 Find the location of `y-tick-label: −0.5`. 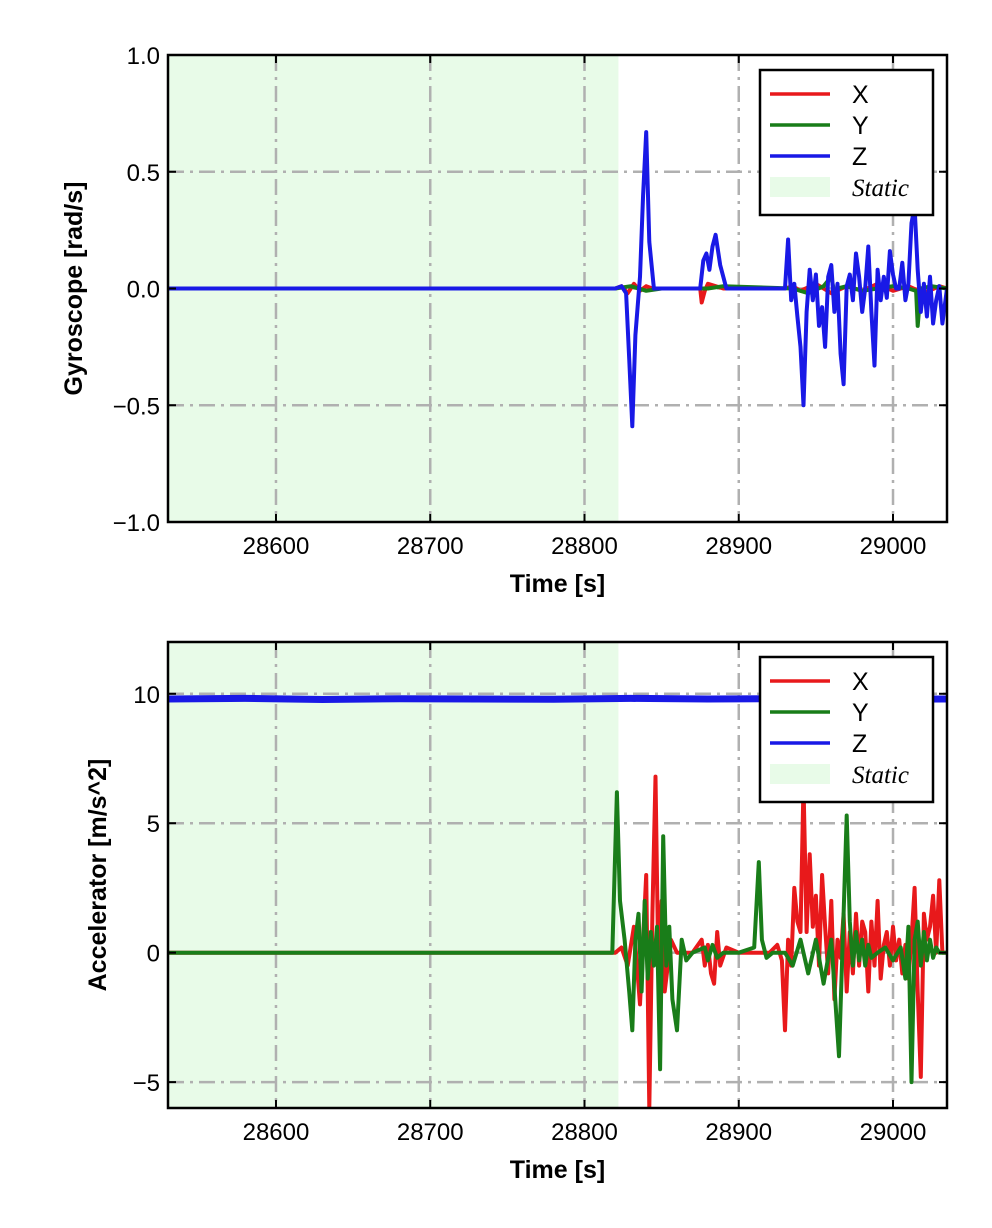

y-tick-label: −0.5 is located at coordinates (136, 406).